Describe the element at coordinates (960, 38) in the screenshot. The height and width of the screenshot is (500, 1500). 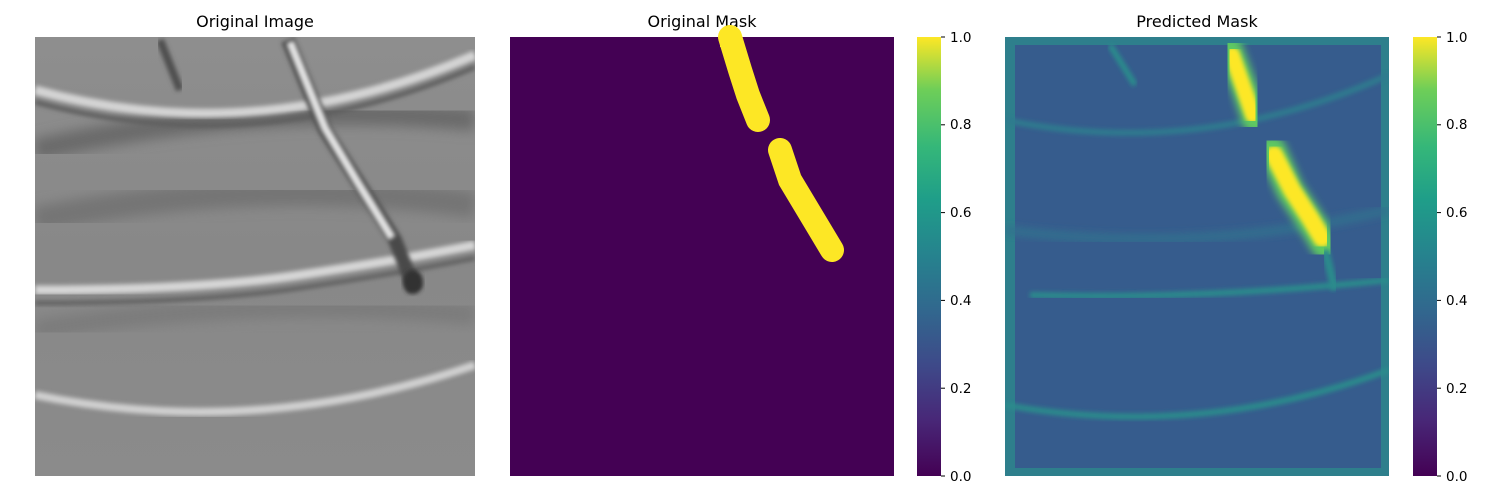
I see `colorbar-1-tick-5: 1.0` at that location.